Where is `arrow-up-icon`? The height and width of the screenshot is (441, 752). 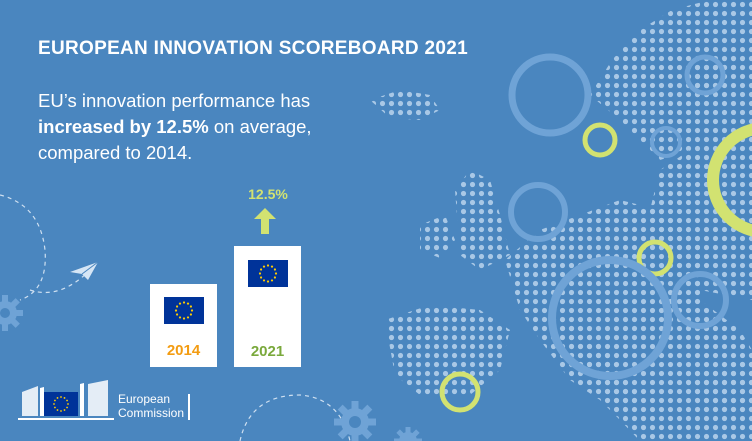 arrow-up-icon is located at coordinates (265, 221).